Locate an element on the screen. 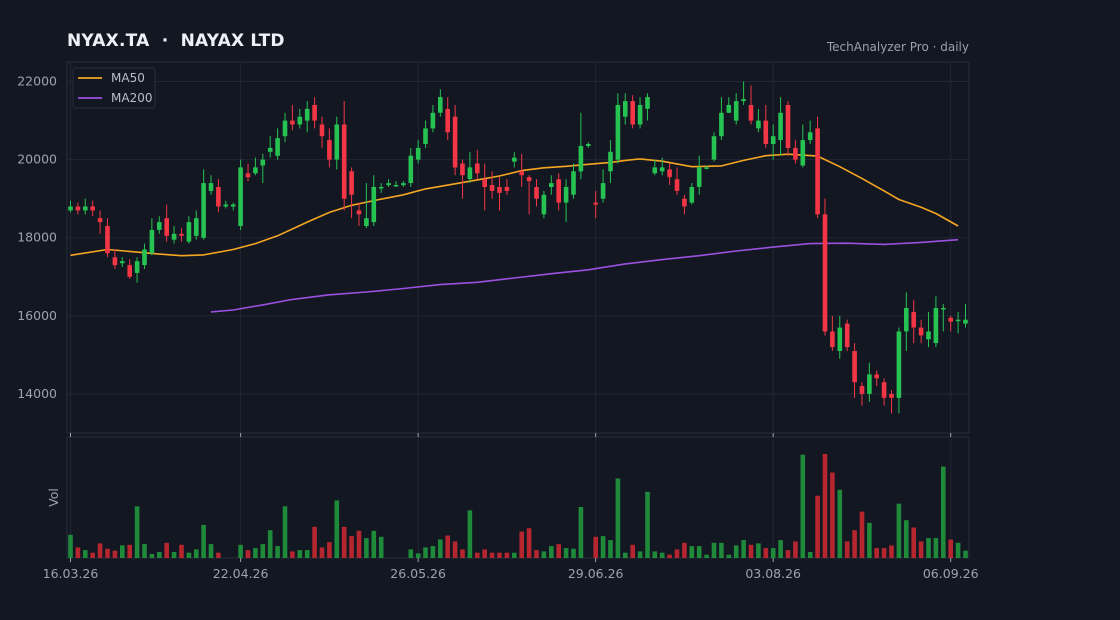  y-tick-label: 20000 is located at coordinates (37, 159).